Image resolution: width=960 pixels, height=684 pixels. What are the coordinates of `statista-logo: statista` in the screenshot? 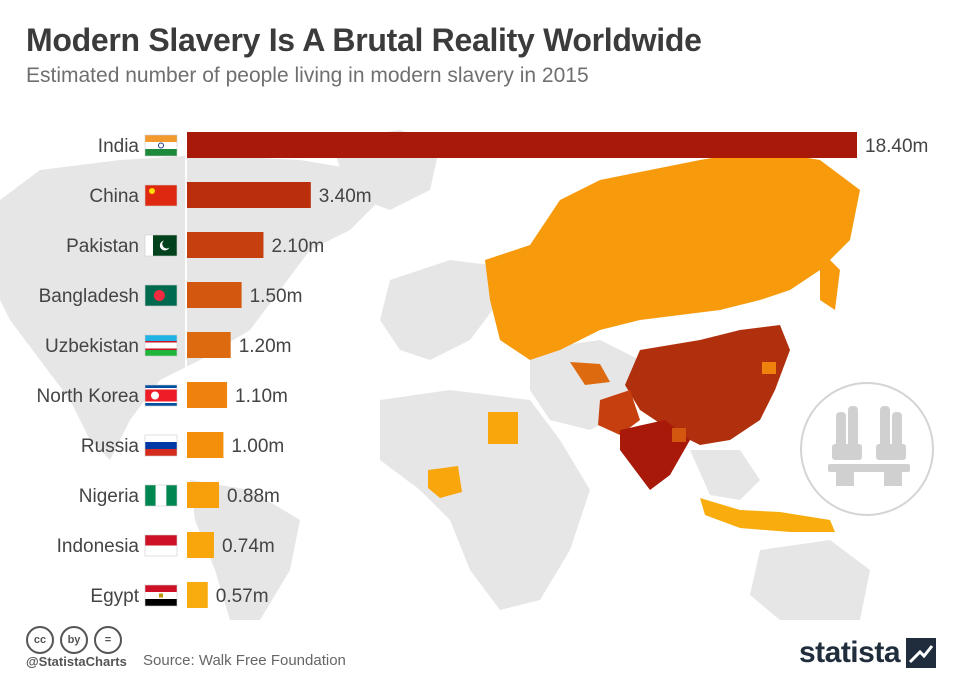 It's located at (867, 653).